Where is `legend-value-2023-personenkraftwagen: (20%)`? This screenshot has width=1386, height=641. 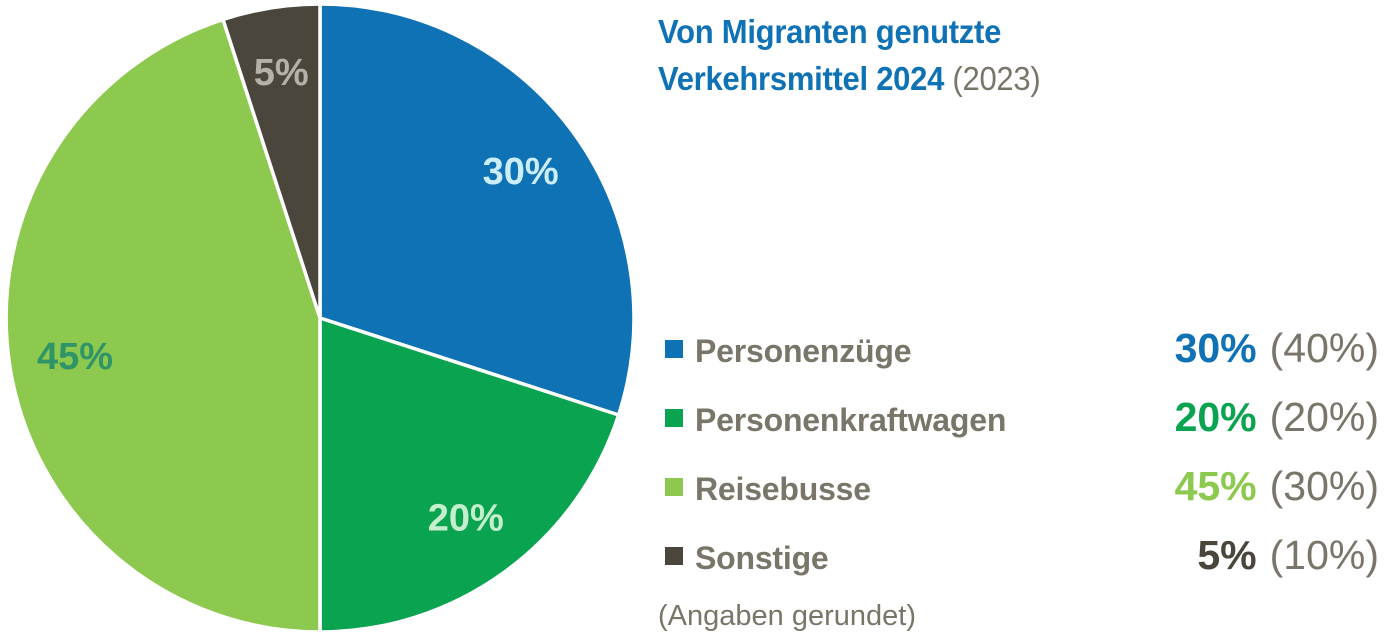 legend-value-2023-personenkraftwagen: (20%) is located at coordinates (1324, 417).